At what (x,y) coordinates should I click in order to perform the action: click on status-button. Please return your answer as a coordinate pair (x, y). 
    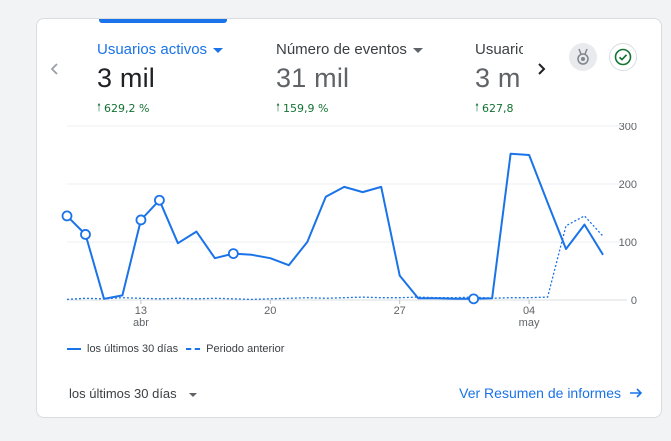
    Looking at the image, I should click on (623, 57).